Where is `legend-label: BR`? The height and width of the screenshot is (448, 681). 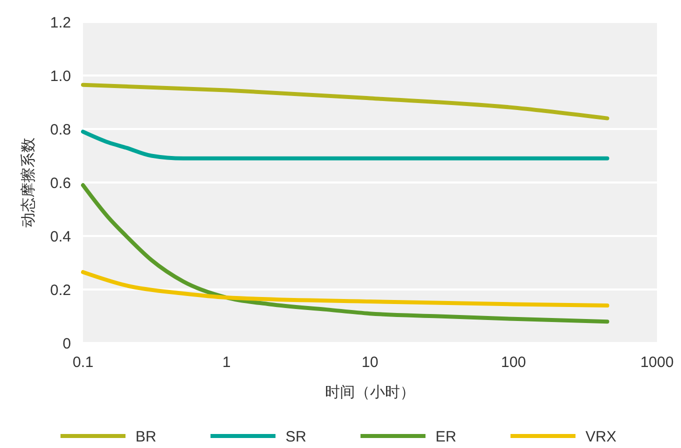
legend-label: BR is located at coordinates (146, 437).